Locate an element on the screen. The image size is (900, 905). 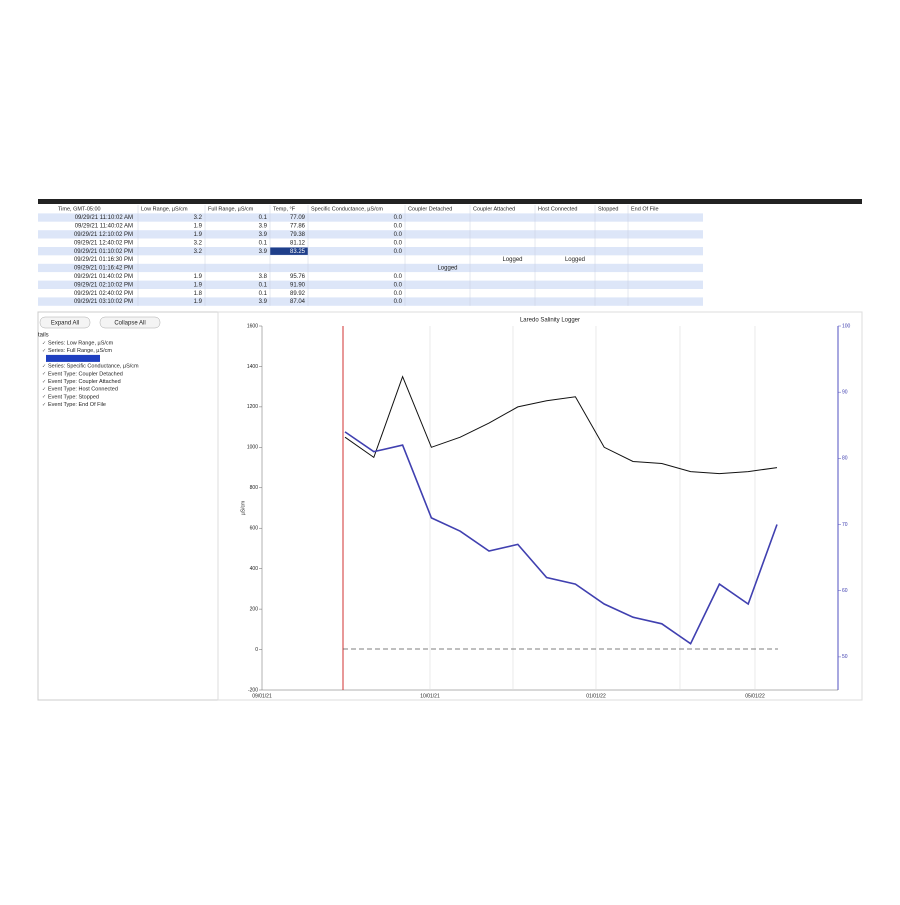
selected-item is located at coordinates (73, 358).